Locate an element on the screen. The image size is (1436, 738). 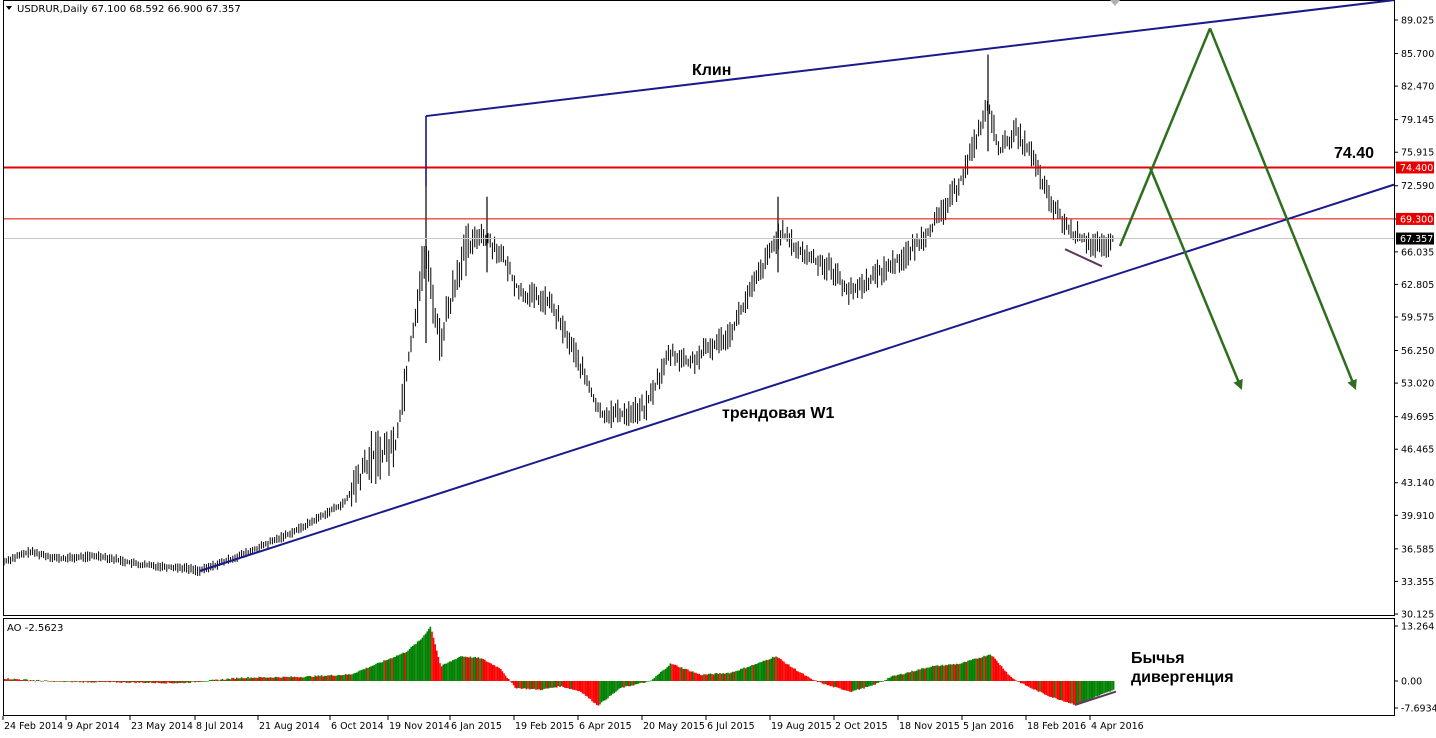
ao-divergence-line is located at coordinates (1095, 698).